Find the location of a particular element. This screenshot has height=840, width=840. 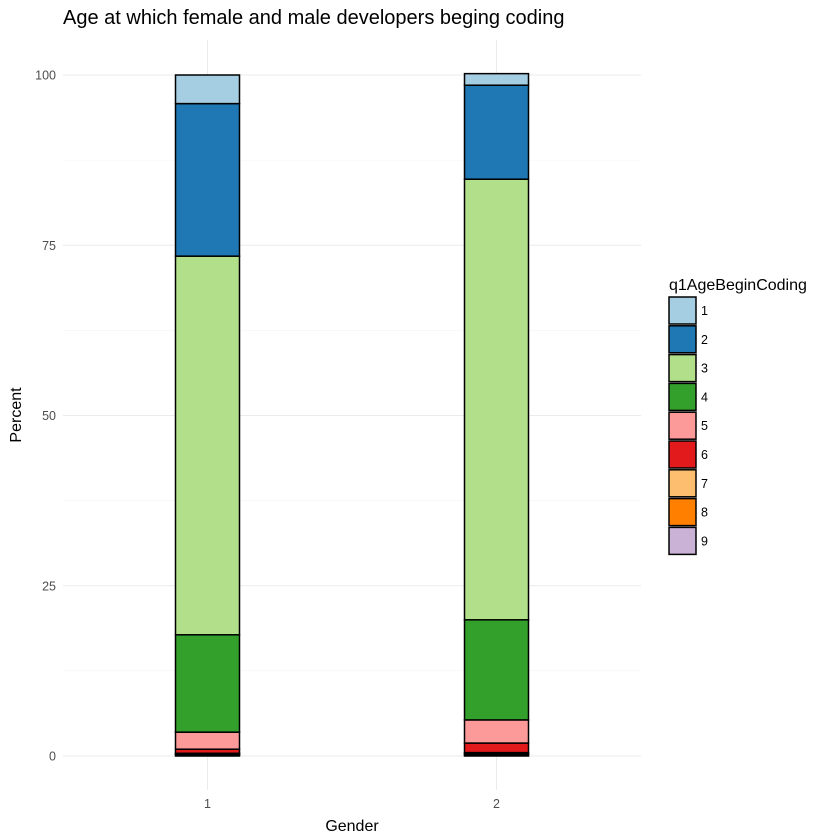

y-tick-label: 25 is located at coordinates (49, 586).